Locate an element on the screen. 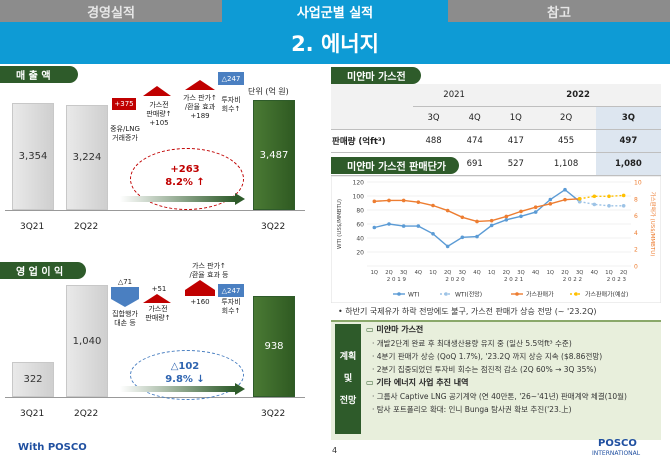  driver-text-gasvolume: 가스전 판매량↑ is located at coordinates (158, 313).